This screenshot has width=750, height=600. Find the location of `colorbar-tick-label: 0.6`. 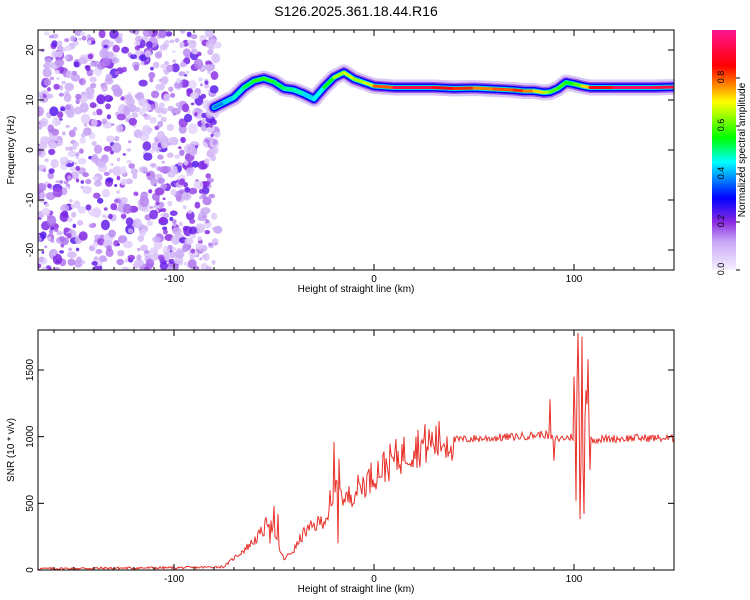

colorbar-tick-label: 0.6 is located at coordinates (721, 125).